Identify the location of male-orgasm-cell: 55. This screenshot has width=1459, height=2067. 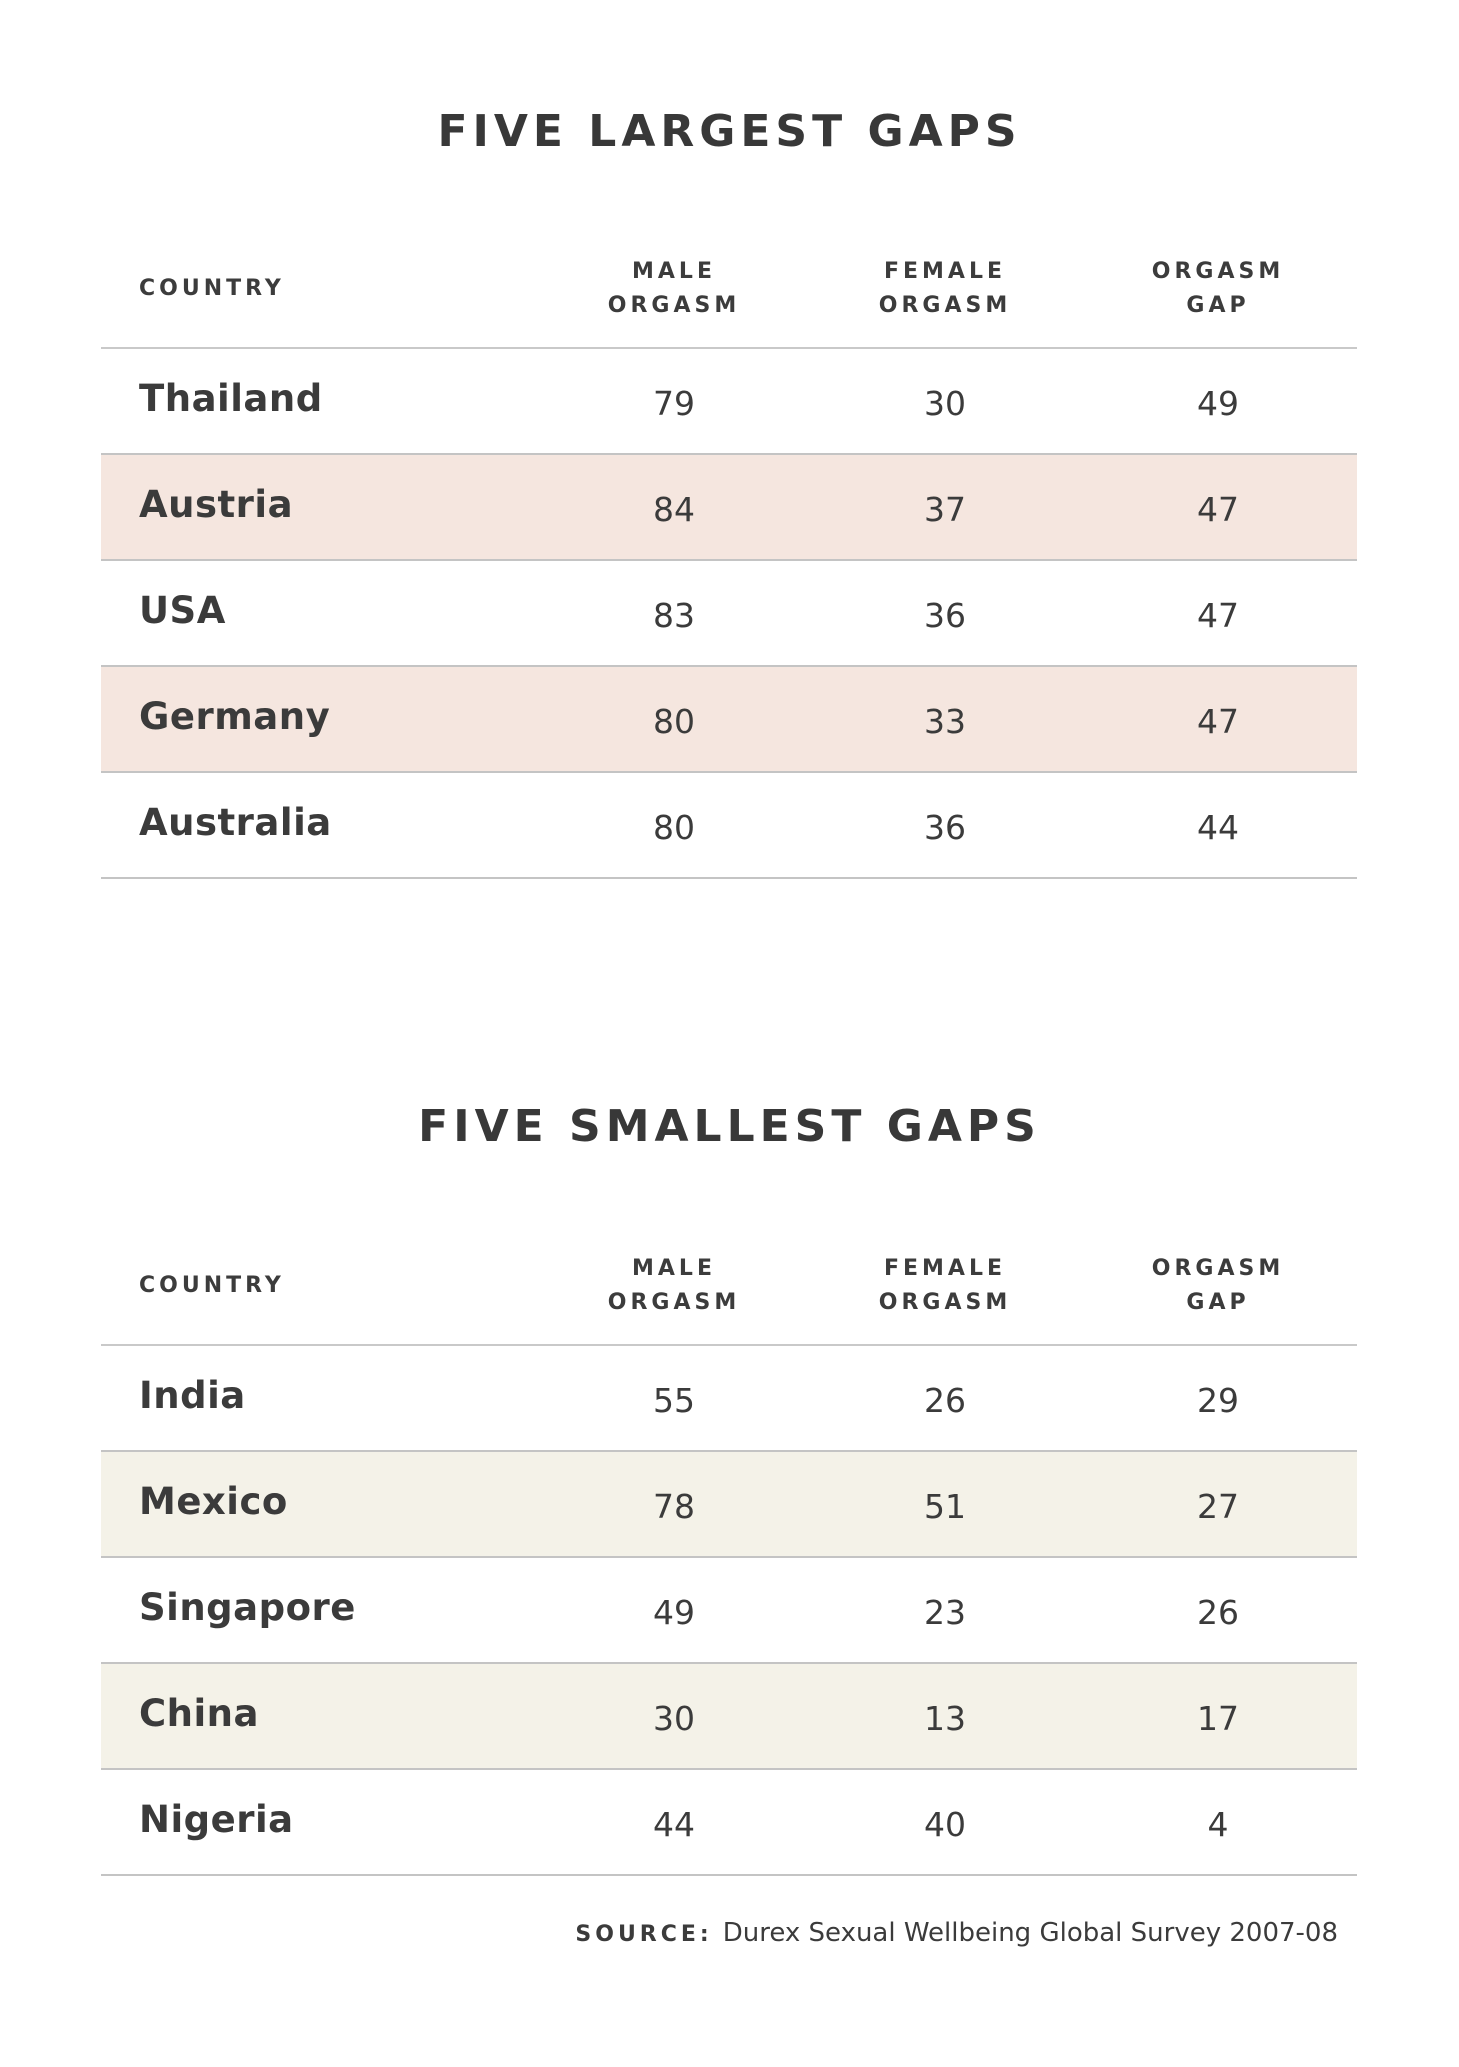
(674, 1400).